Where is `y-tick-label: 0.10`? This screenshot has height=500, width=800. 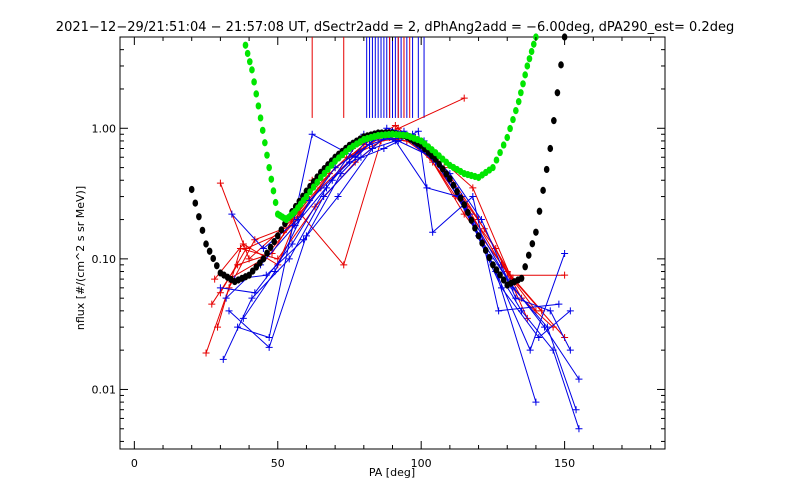 y-tick-label: 0.10 is located at coordinates (104, 259).